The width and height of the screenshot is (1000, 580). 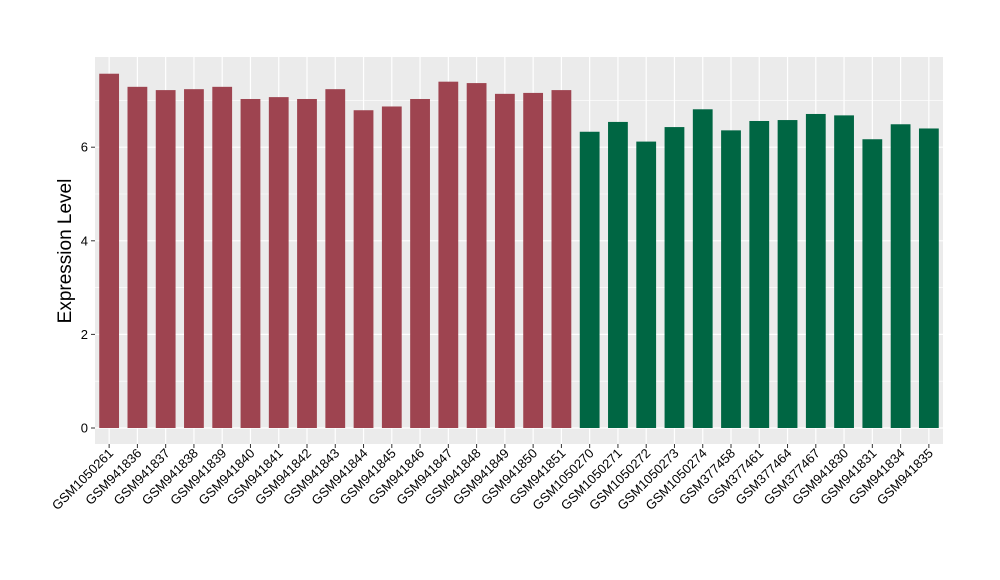 I want to click on bar-GSM1050270, so click(x=589, y=280).